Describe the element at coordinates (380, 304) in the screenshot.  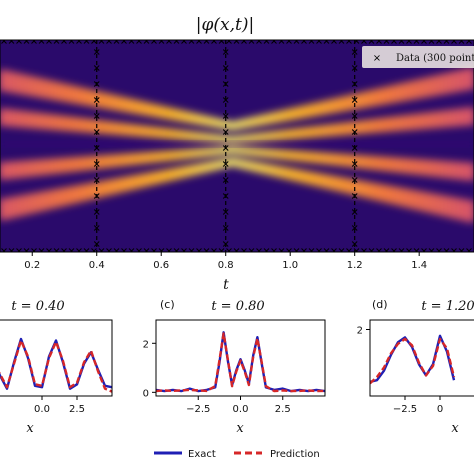
I see `panel3-label: (d)` at that location.